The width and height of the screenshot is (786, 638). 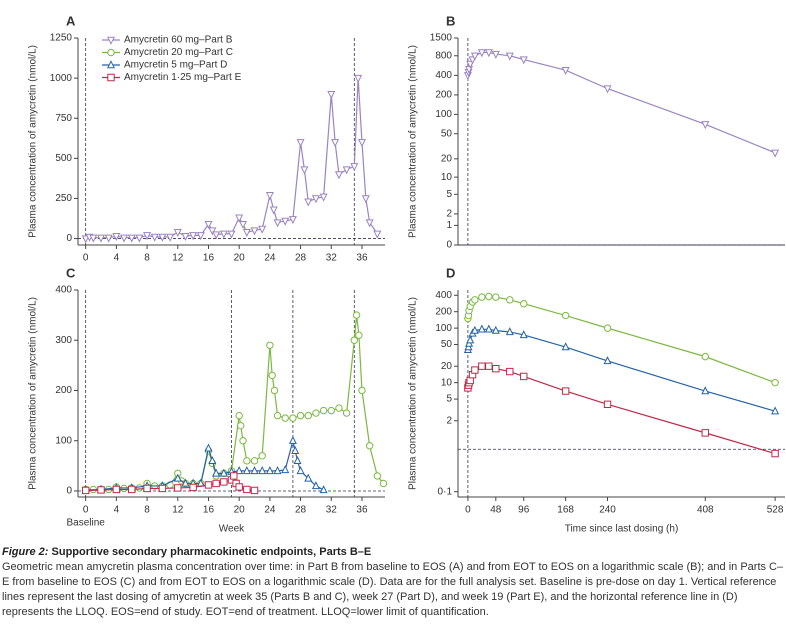 What do you see at coordinates (63, 340) in the screenshot?
I see `y-tick-label: 300` at bounding box center [63, 340].